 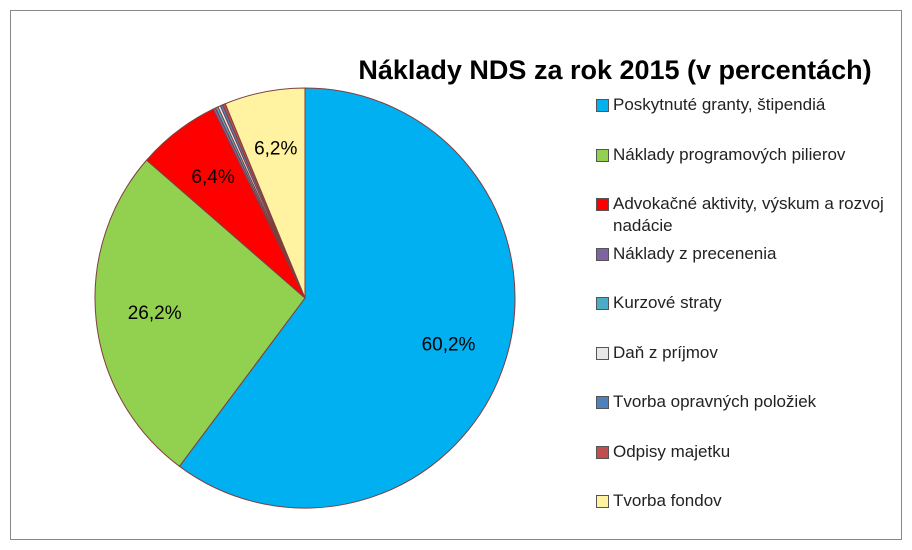 I want to click on data-label: 26,2%, so click(x=155, y=313).